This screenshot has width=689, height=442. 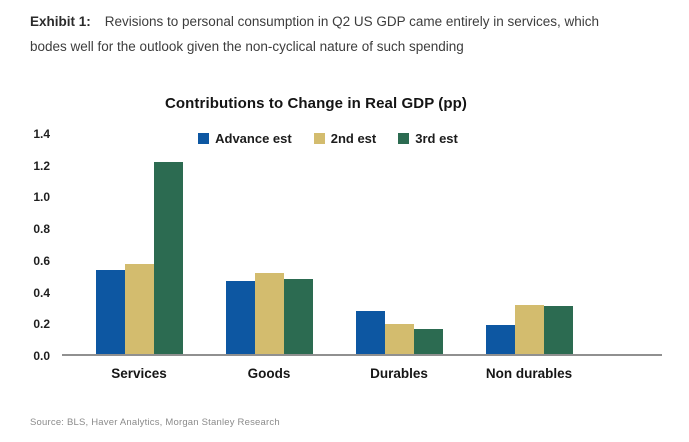 I want to click on bar-3rd-est-services, so click(x=168, y=258).